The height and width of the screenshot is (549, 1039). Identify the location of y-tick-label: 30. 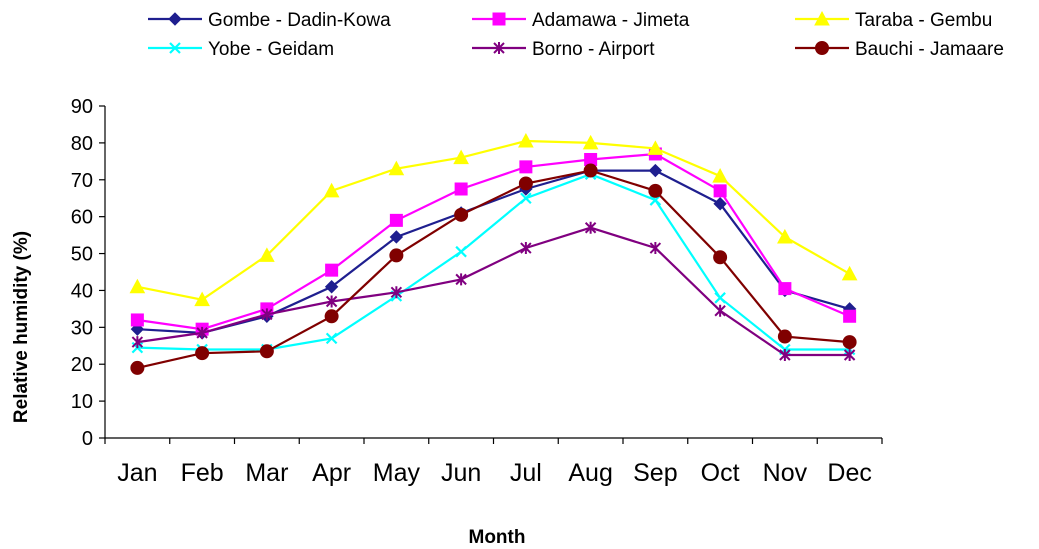
(82, 328).